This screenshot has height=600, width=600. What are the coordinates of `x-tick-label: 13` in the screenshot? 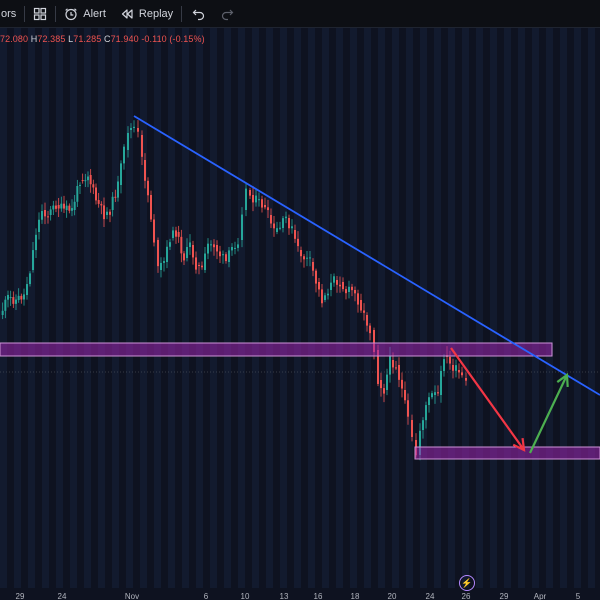 It's located at (284, 596).